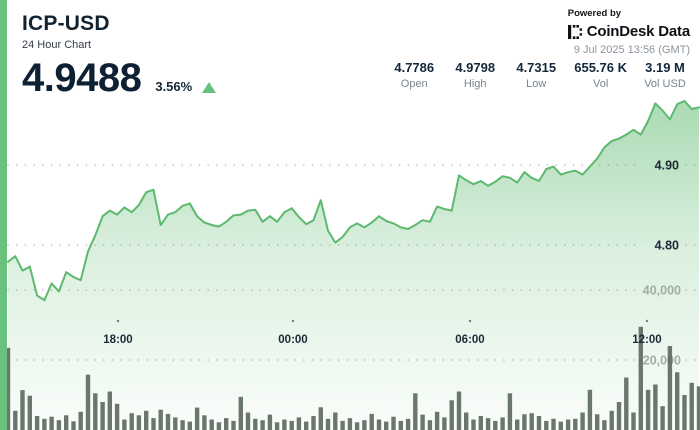  Describe the element at coordinates (475, 84) in the screenshot. I see `stat-label: High` at that location.